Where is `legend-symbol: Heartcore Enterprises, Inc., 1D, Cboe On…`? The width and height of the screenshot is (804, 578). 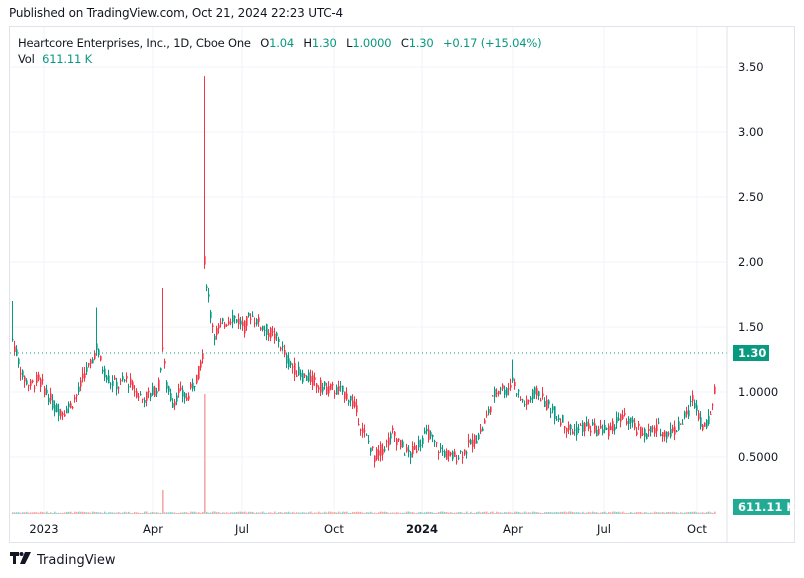 legend-symbol: Heartcore Enterprises, Inc., 1D, Cboe On… is located at coordinates (134, 43).